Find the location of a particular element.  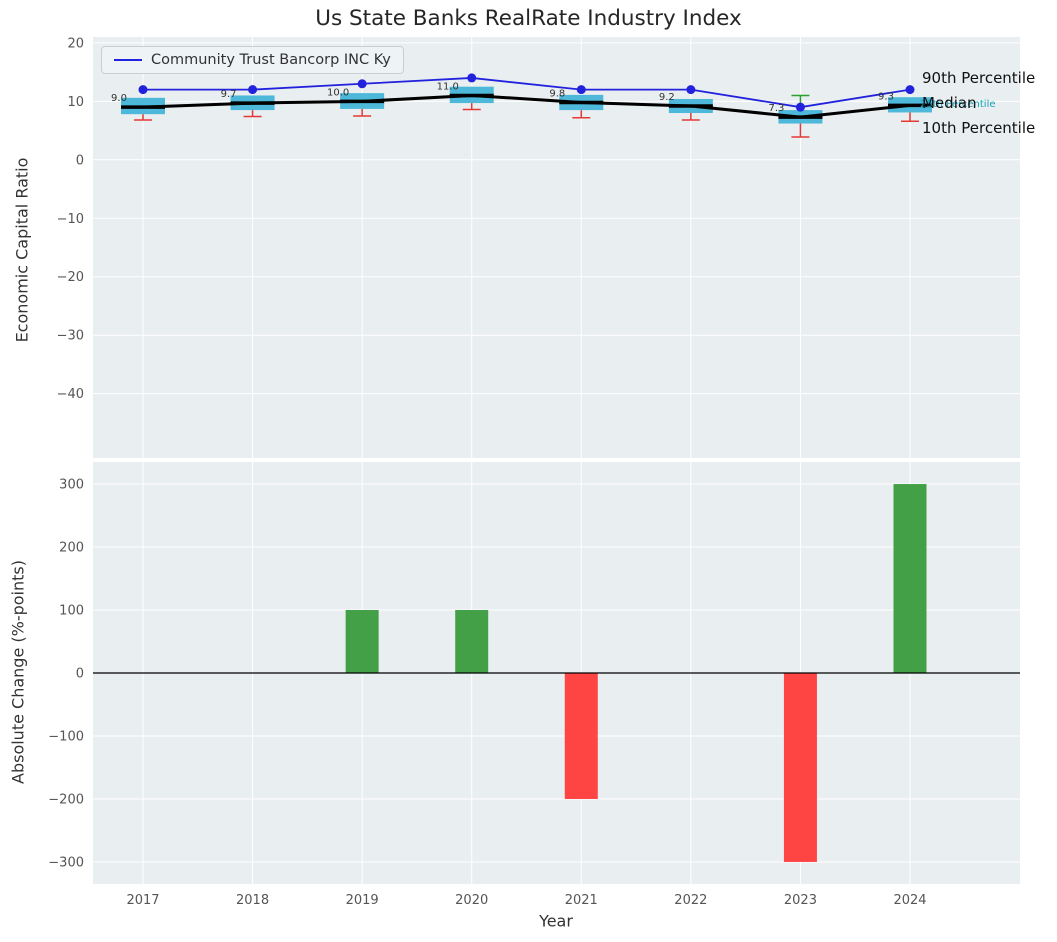

svg-text: 300 is located at coordinates (71, 485).